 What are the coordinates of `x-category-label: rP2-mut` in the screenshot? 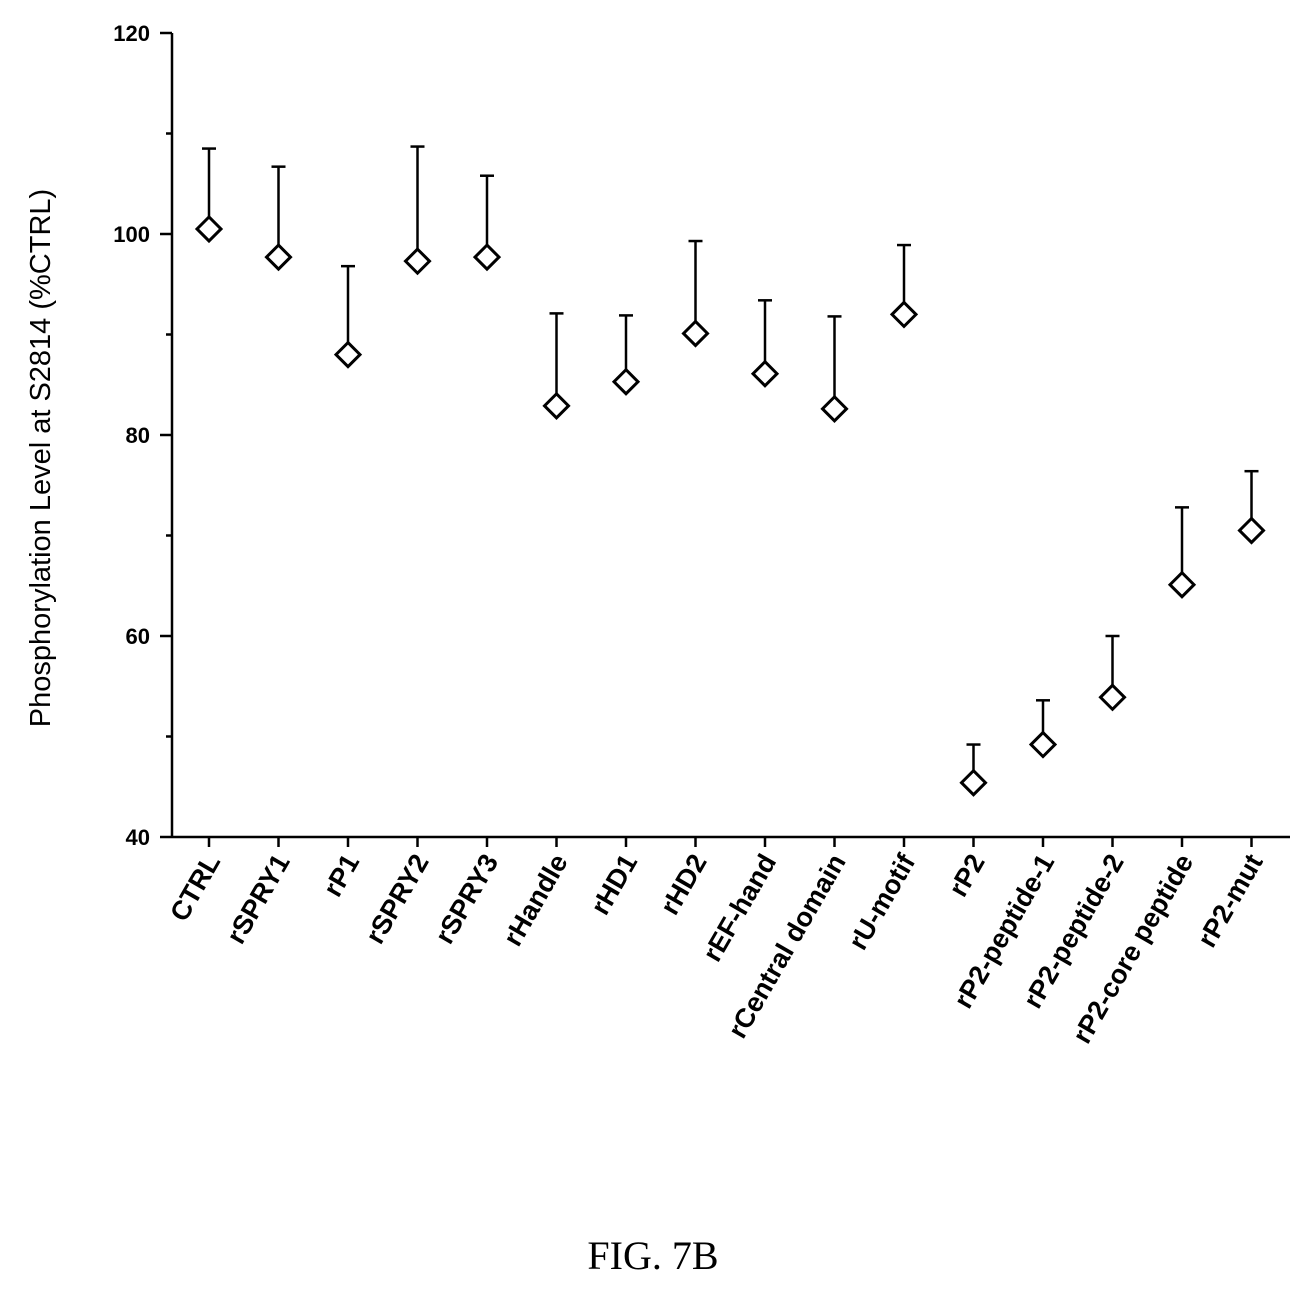 It's located at (1230, 900).